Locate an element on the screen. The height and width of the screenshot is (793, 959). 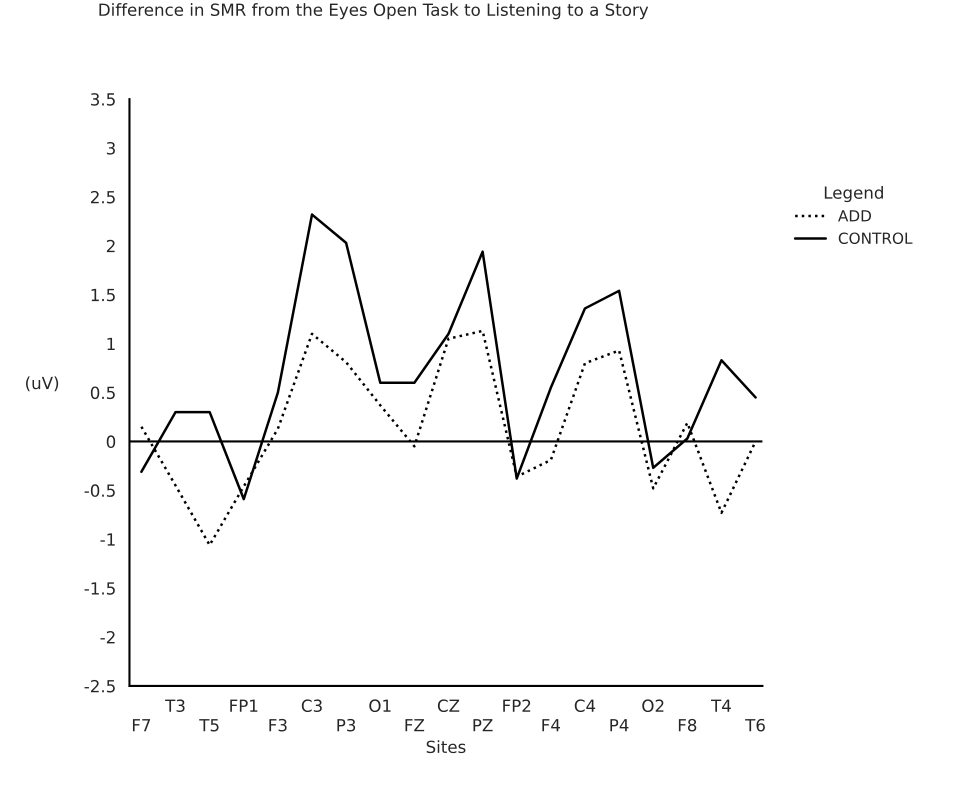
y-axis-title: (uV) is located at coordinates (42, 384).